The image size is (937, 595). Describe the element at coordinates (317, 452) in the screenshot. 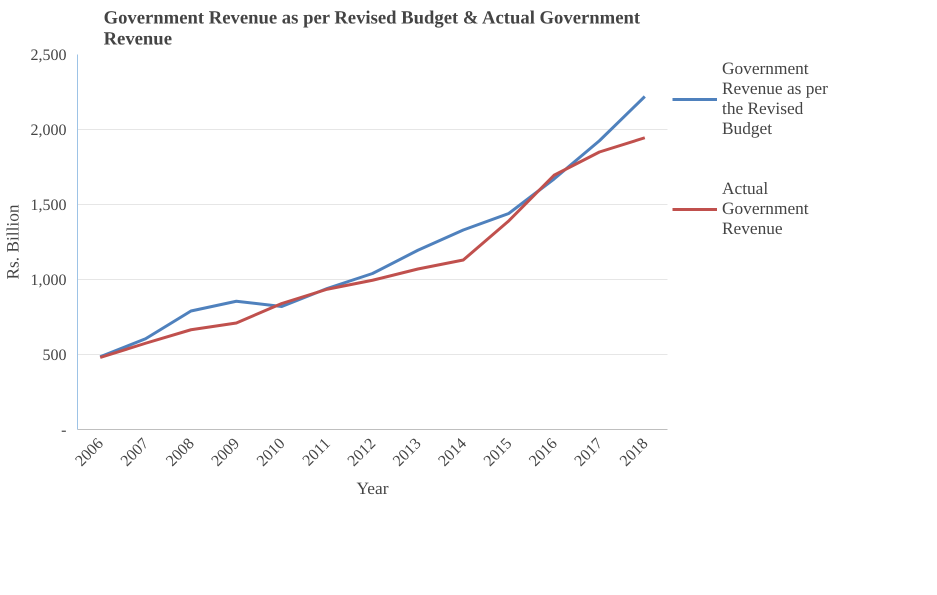

I see `x-tick-label: 2011` at that location.